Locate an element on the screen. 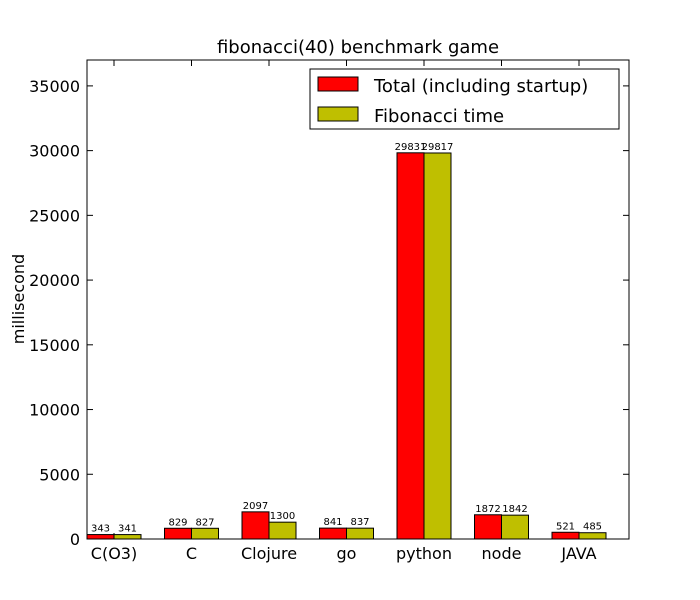  bar-python-fibonacci is located at coordinates (437, 346).